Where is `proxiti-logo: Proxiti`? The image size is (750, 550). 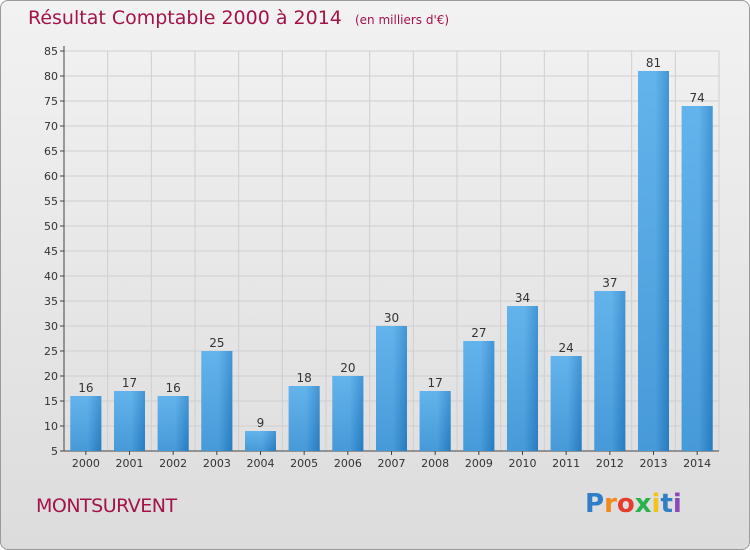
proxiti-logo: Proxiti is located at coordinates (633, 504).